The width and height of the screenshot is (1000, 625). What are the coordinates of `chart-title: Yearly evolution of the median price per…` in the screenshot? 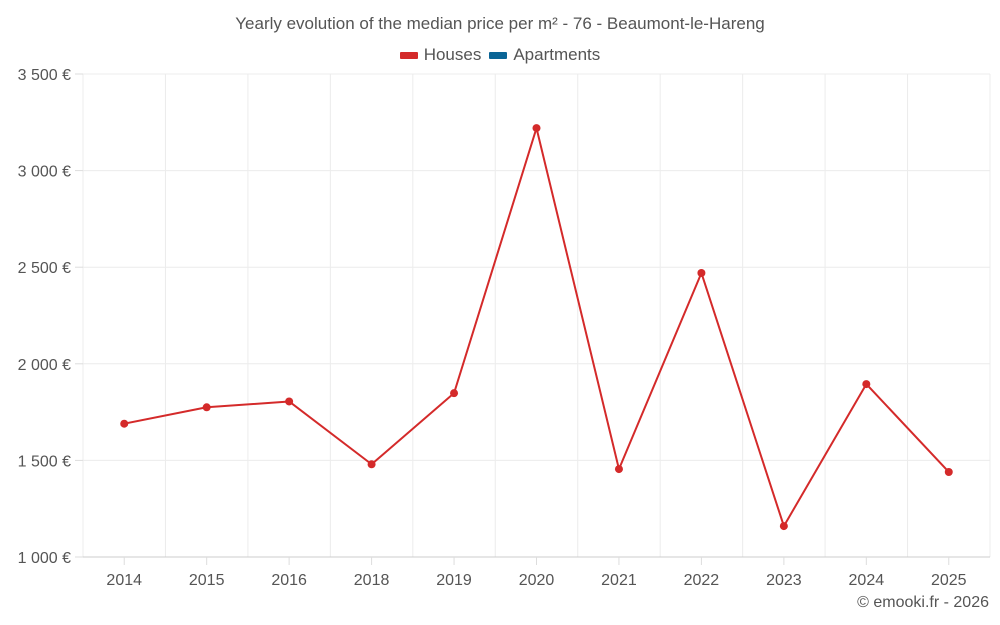 It's located at (500, 23).